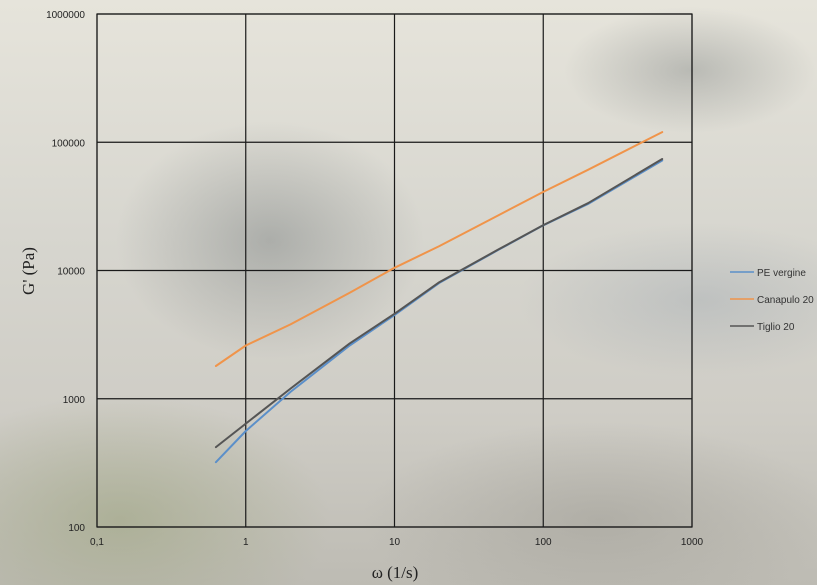  I want to click on x-tick-label: 10, so click(395, 542).